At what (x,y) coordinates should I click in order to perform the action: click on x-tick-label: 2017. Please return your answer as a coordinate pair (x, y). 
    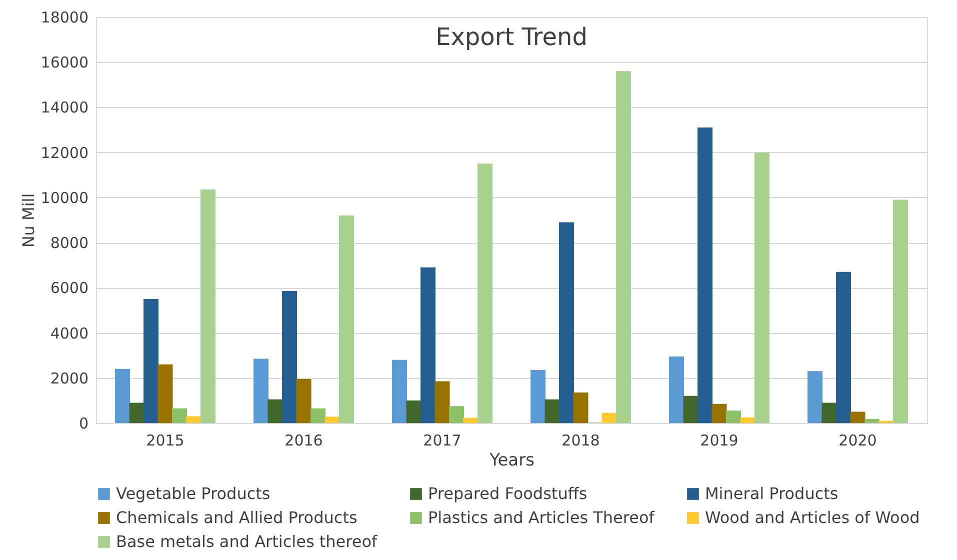
    Looking at the image, I should click on (442, 441).